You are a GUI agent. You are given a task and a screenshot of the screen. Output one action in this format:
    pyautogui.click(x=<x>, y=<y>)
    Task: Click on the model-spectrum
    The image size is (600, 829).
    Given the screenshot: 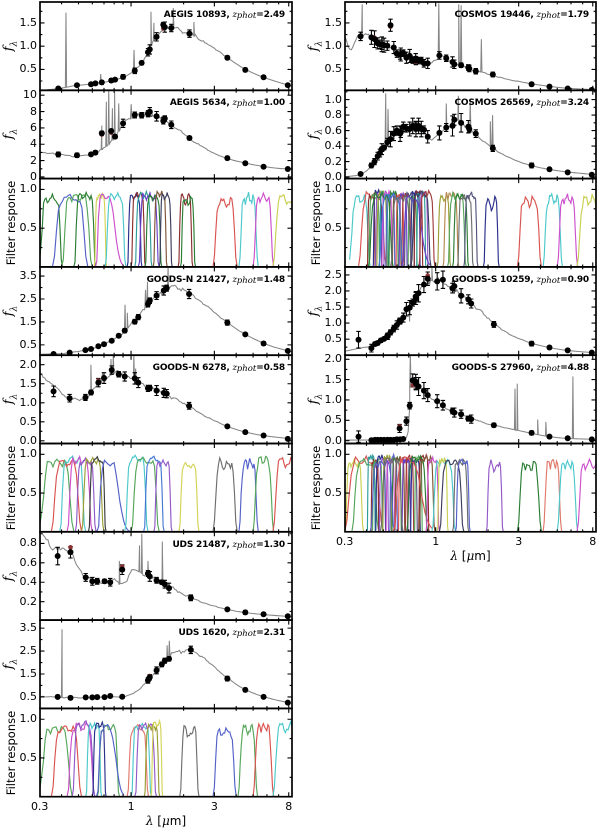 What is the action you would take?
    pyautogui.click(x=166, y=666)
    